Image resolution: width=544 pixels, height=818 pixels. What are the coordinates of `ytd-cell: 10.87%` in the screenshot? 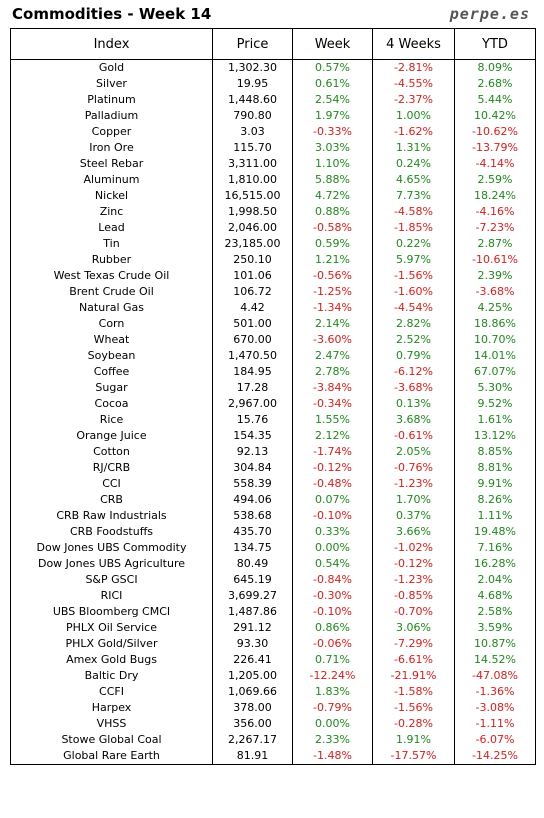 It's located at (495, 644).